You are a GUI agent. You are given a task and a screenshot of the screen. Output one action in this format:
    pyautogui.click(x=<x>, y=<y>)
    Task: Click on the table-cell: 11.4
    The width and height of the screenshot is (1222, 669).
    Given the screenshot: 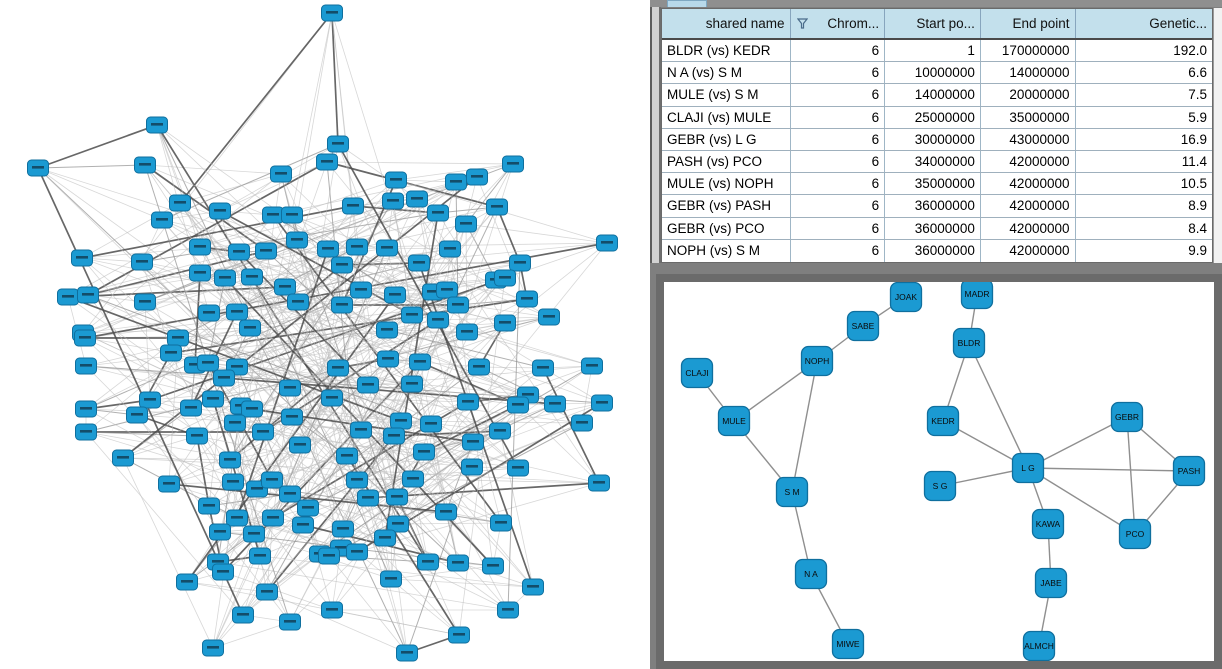 What is the action you would take?
    pyautogui.click(x=1194, y=161)
    